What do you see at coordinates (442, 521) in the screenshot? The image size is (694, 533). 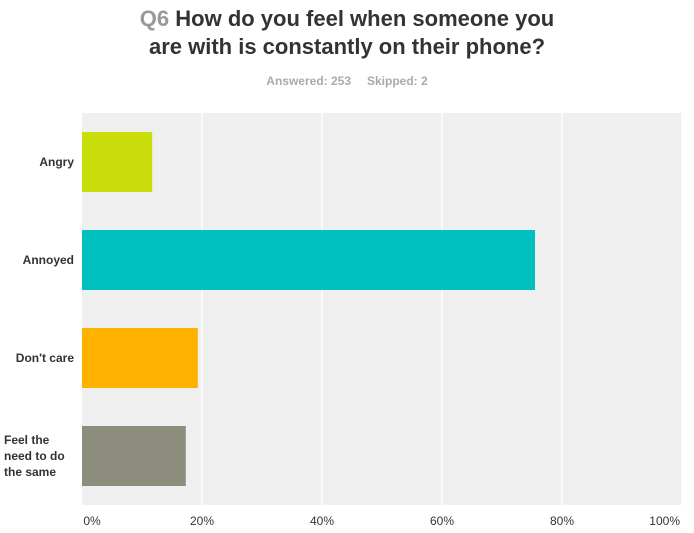 I see `x-tick-label: 60%` at bounding box center [442, 521].